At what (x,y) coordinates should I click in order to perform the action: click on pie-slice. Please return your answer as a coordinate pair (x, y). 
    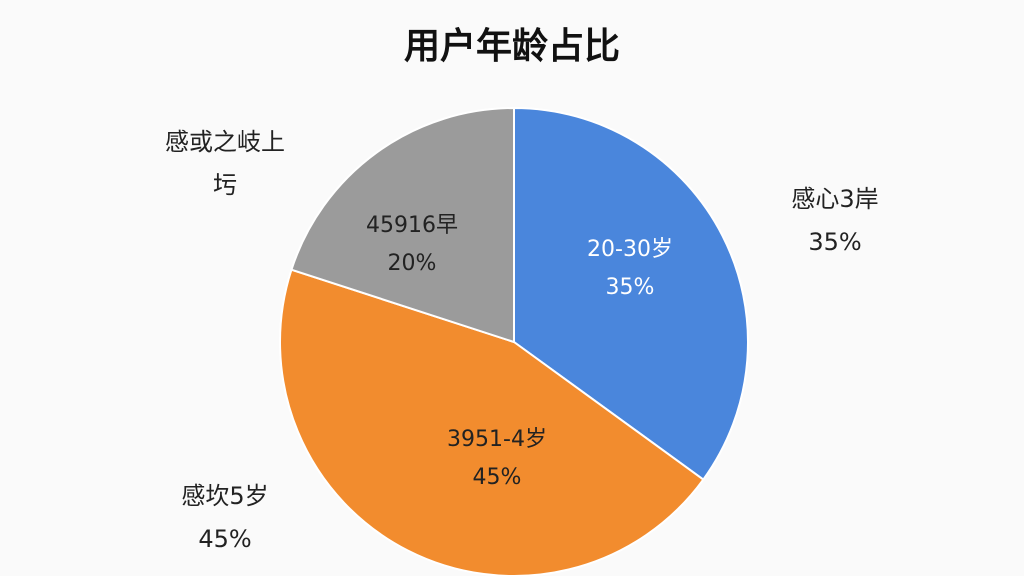
    Looking at the image, I should click on (402, 225).